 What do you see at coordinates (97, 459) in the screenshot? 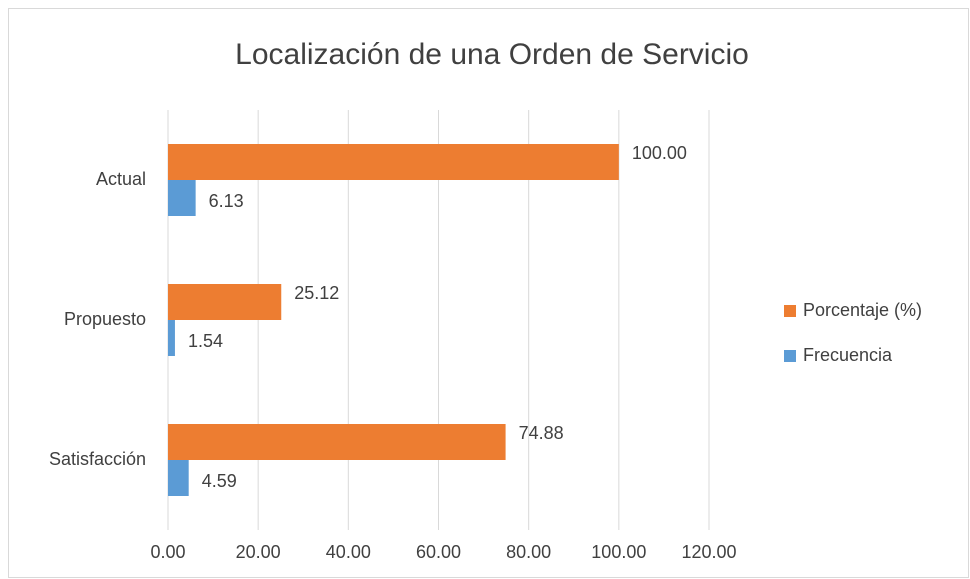
I see `y-tick-label: Satisfacción` at bounding box center [97, 459].